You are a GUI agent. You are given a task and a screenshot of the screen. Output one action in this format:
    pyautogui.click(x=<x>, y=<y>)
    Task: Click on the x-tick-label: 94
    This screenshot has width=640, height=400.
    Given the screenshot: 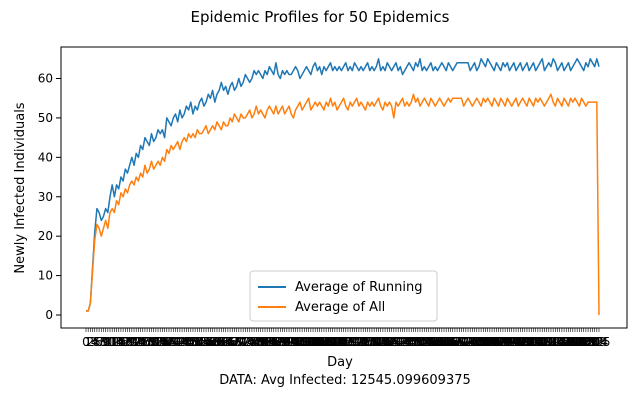 What is the action you would take?
    pyautogui.click(x=291, y=342)
    